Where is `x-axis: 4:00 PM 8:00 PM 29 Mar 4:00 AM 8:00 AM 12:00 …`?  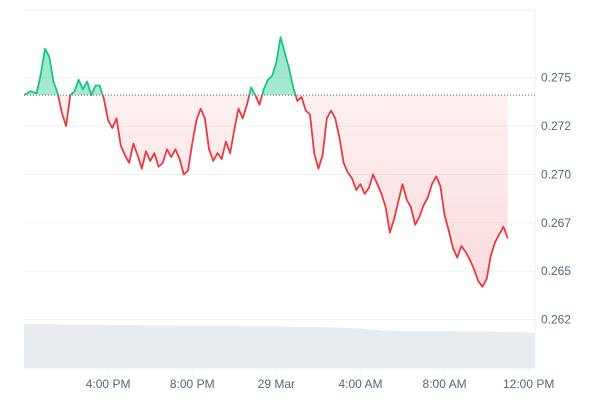 x-axis: 4:00 PM 8:00 PM 29 Mar 4:00 AM 8:00 AM 12:00 … is located at coordinates (320, 379).